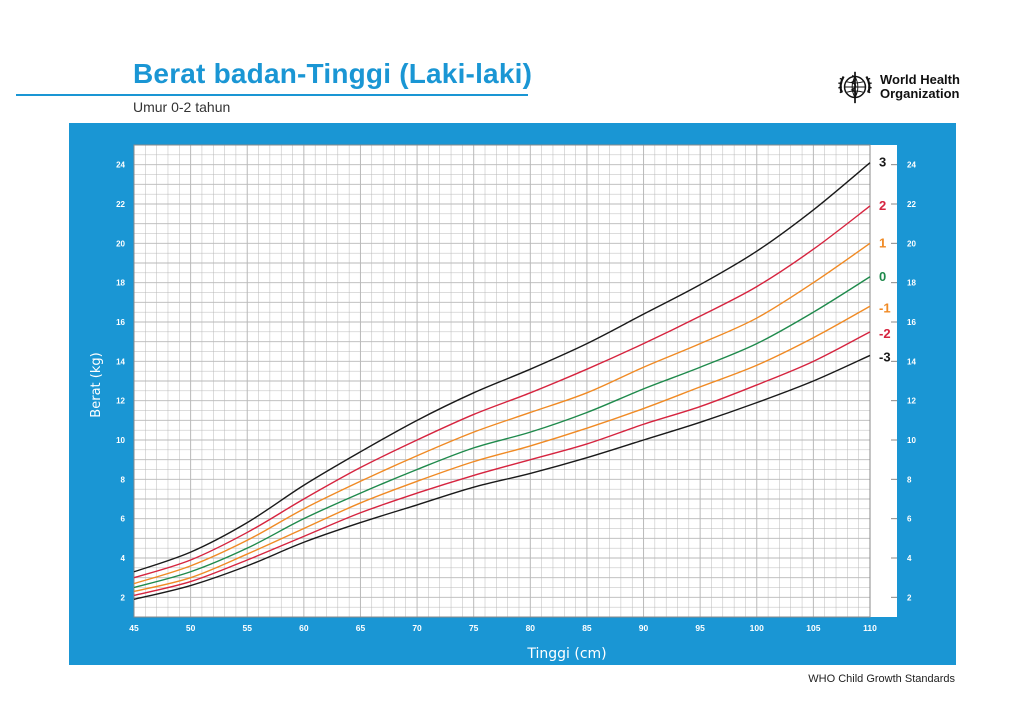  Describe the element at coordinates (911, 440) in the screenshot. I see `y-tick-label-right: 10` at that location.